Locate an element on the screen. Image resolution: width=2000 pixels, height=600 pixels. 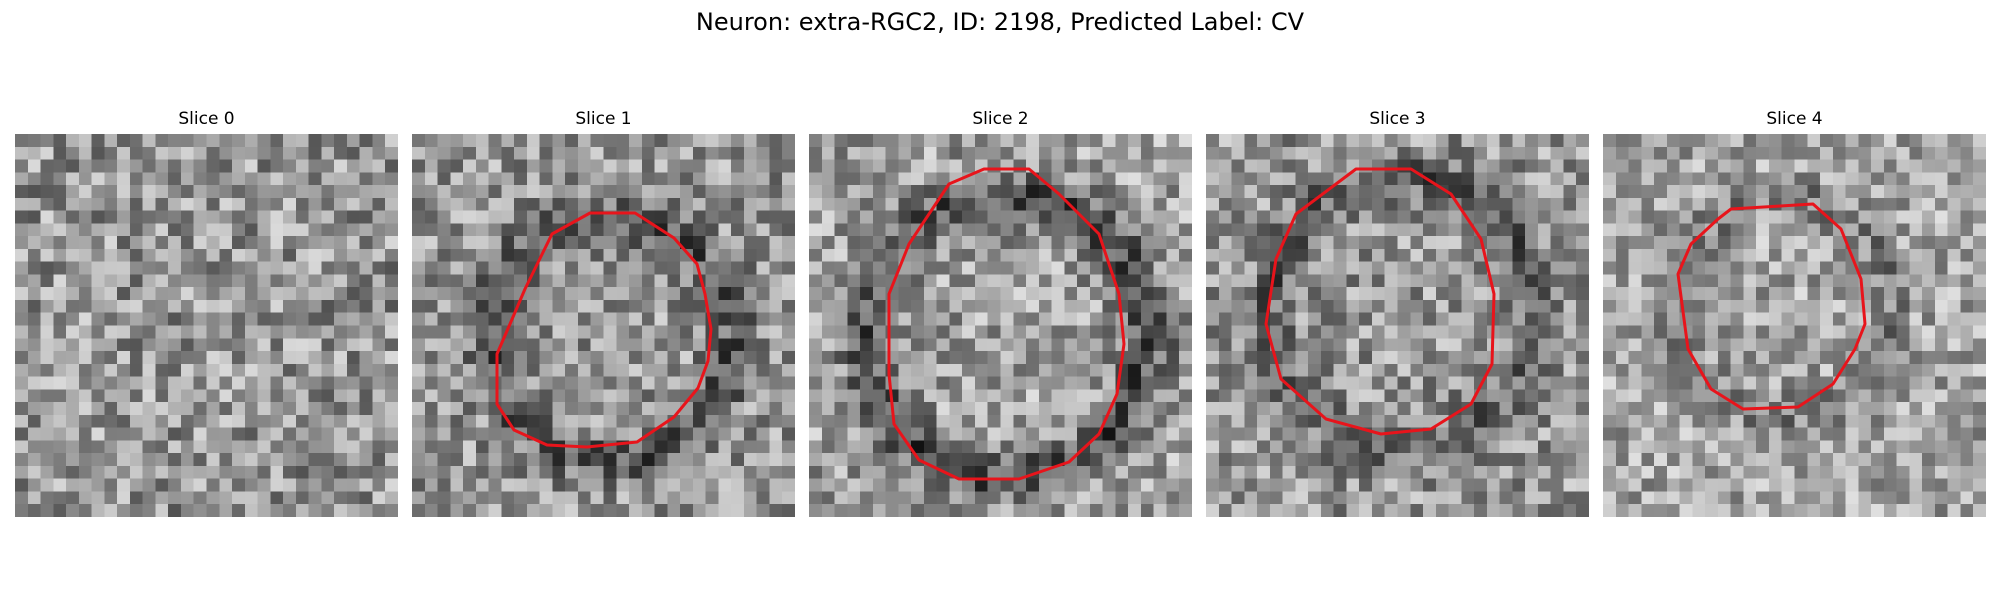
slice-panel-2: Slice 2 is located at coordinates (1000, 312).